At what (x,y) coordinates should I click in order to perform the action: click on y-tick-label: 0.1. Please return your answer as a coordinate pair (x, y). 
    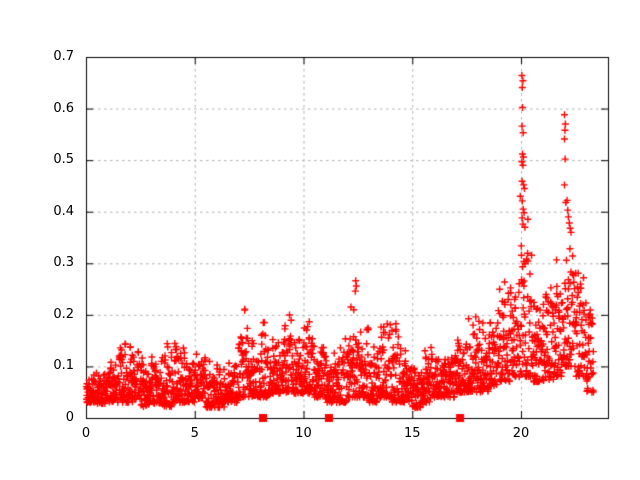
    Looking at the image, I should click on (63, 366).